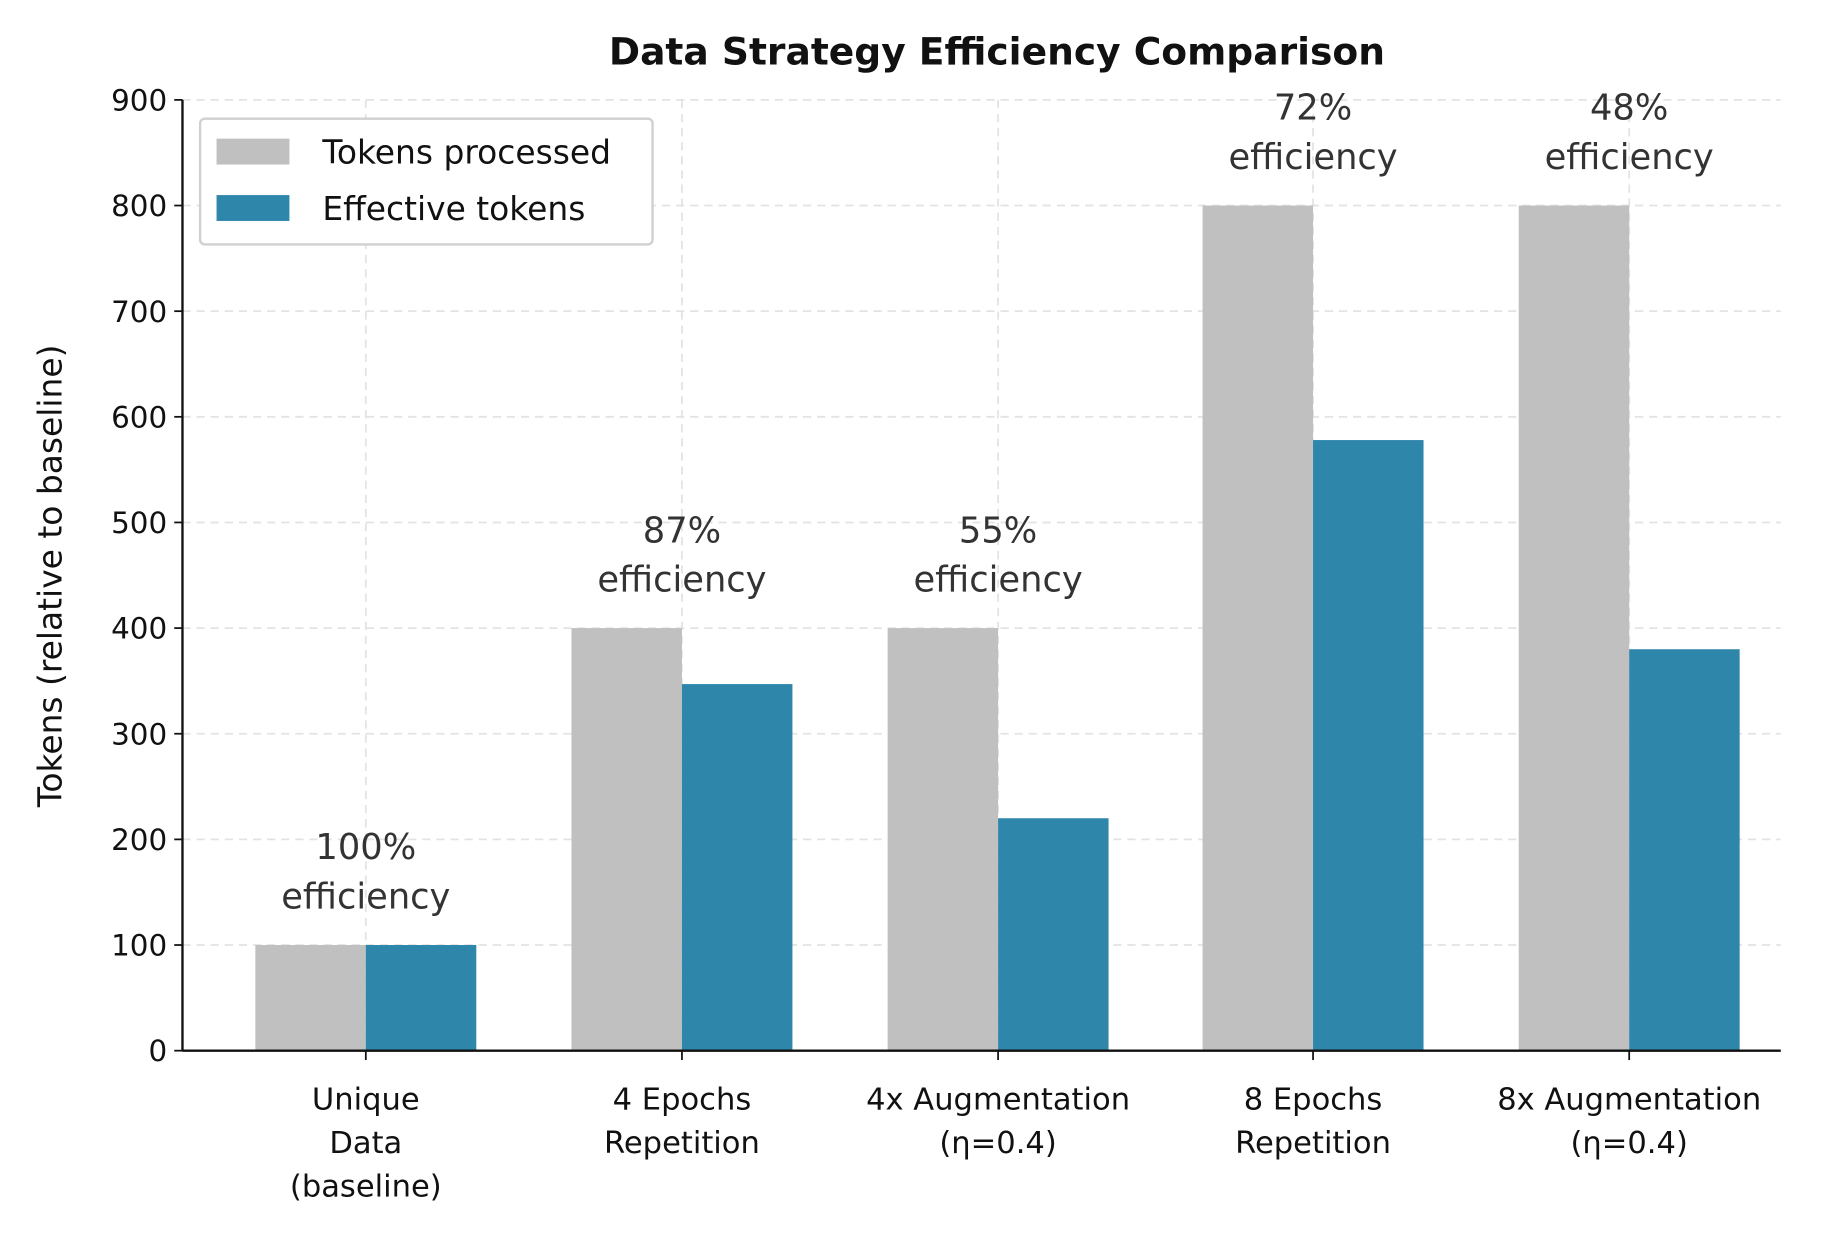  Describe the element at coordinates (682, 530) in the screenshot. I see `efficiency-percent-label: 87%` at that location.